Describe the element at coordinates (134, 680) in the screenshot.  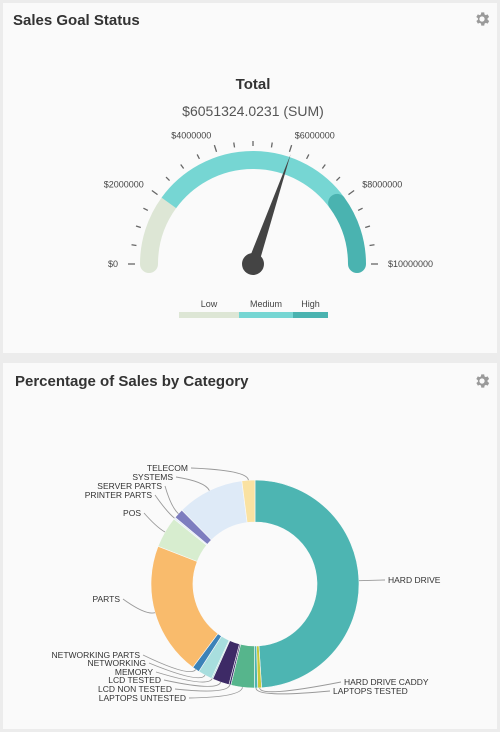
I see `slice-label-lcd-tested: LCD TESTED` at that location.